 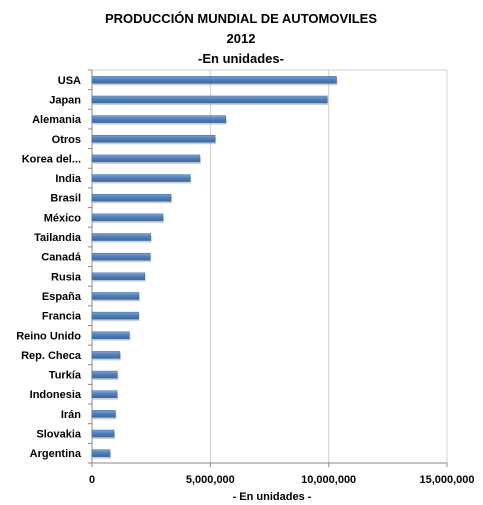 I want to click on category-label: Tailandia, so click(x=58, y=238).